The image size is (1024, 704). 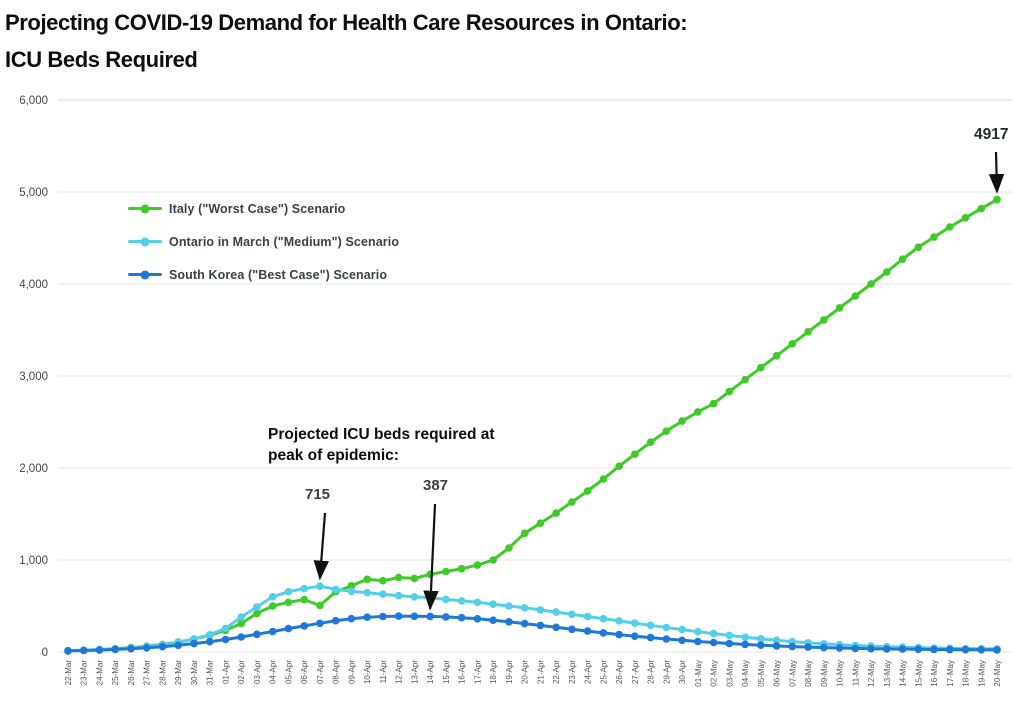 What do you see at coordinates (68, 673) in the screenshot?
I see `svg-text: 22-Mar` at bounding box center [68, 673].